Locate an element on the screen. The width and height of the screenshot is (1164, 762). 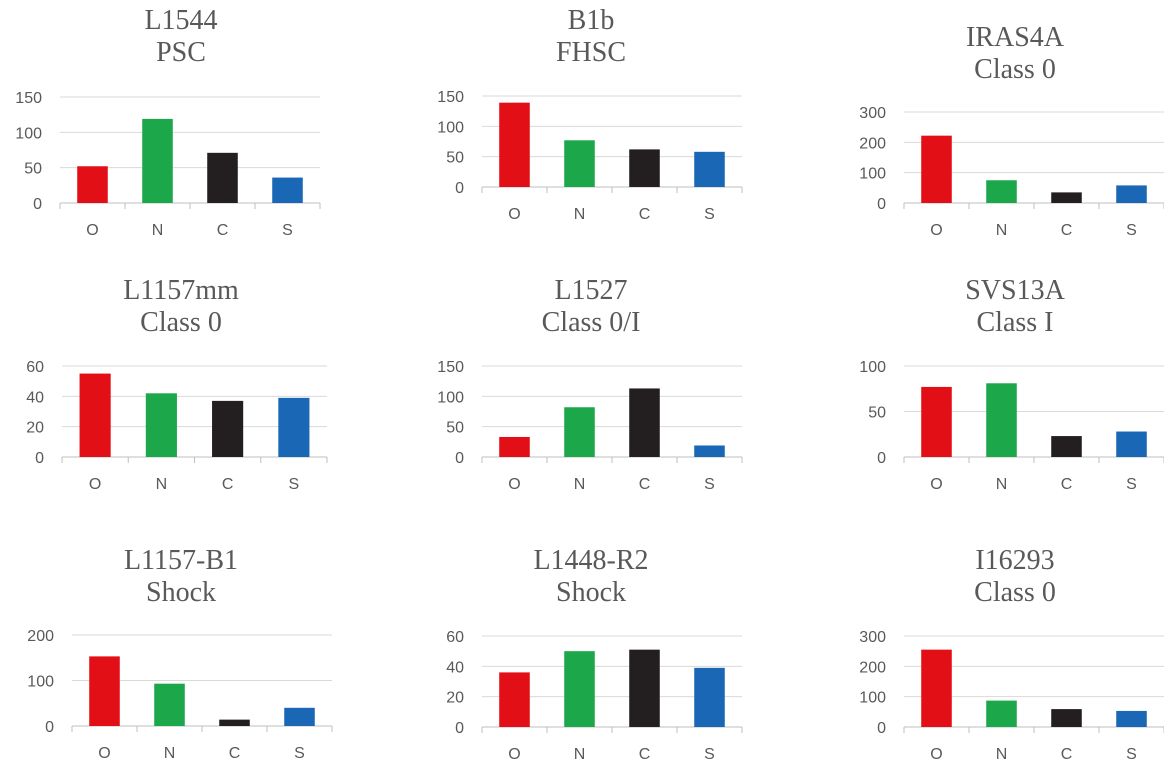
chart-title: L1527 Class 0/I is located at coordinates (591, 307).